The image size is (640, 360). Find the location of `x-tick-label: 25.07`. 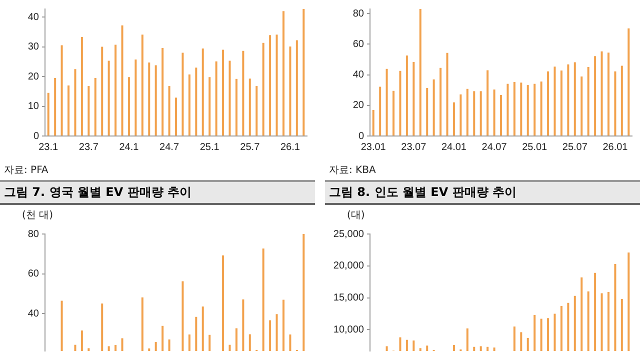

x-tick-label: 25.07 is located at coordinates (575, 147).